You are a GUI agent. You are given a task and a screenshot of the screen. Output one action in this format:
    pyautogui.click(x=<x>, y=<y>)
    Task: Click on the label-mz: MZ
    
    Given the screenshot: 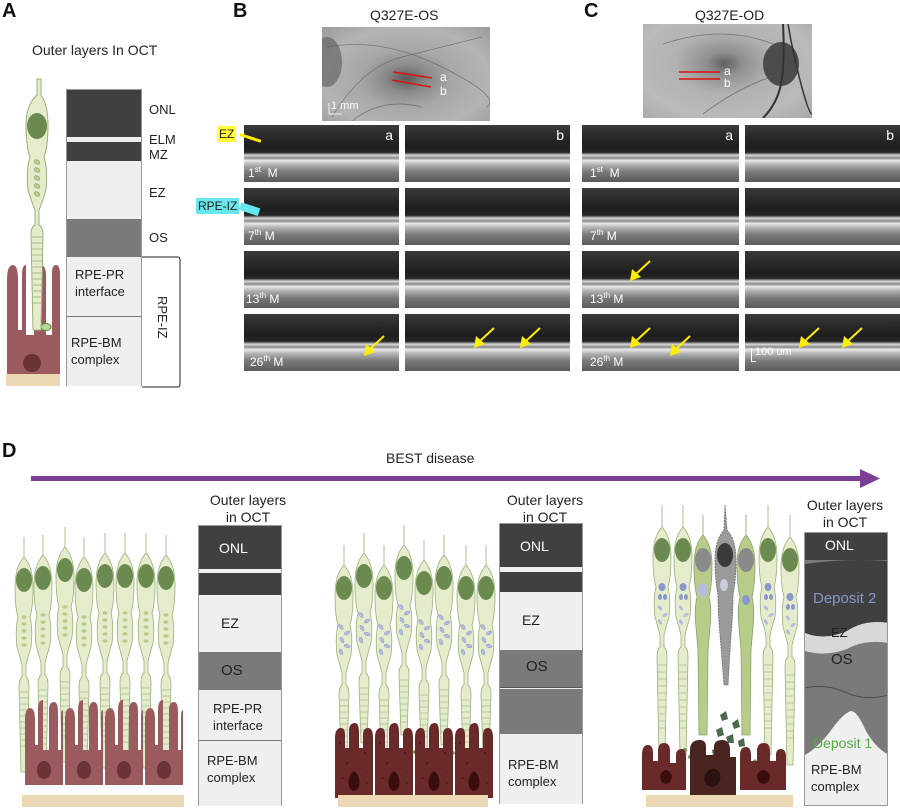 What is the action you would take?
    pyautogui.click(x=158, y=154)
    